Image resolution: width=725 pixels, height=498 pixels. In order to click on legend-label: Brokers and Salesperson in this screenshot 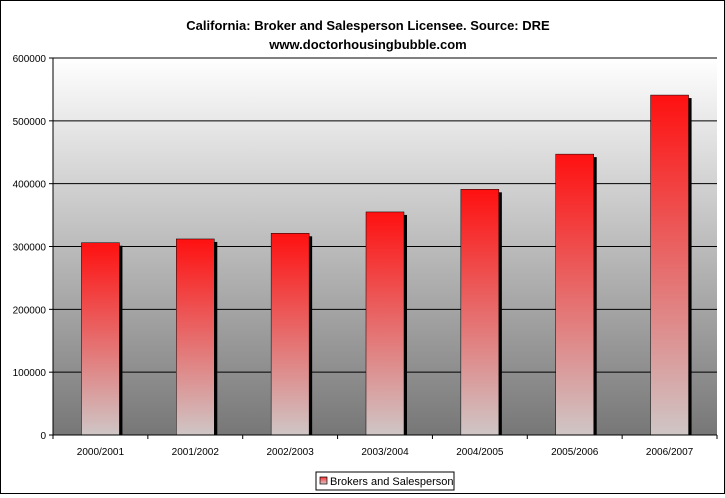, I will do `click(392, 482)`.